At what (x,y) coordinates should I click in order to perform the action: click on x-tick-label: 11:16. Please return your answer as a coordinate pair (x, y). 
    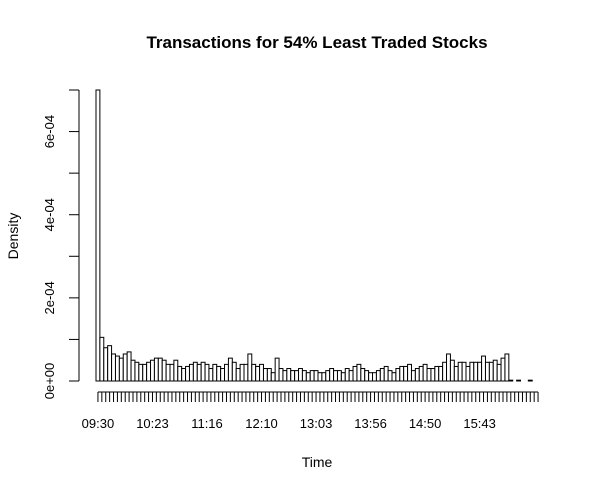
    Looking at the image, I should click on (207, 423).